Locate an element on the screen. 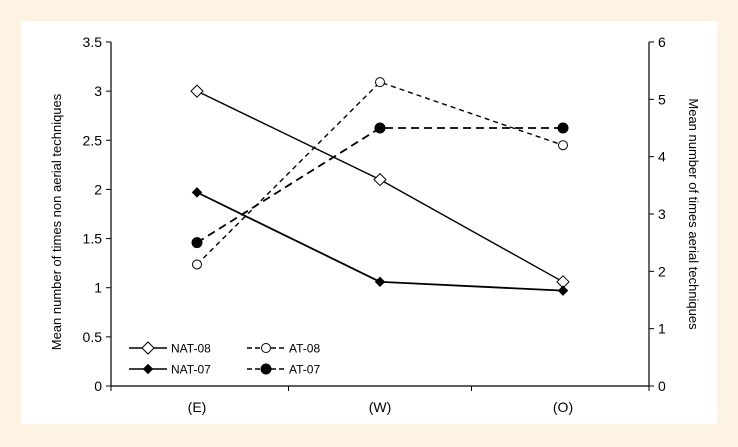 The width and height of the screenshot is (738, 447). legend: NAT-08 NAT-07 AT-08 AT-07 is located at coordinates (224, 359).